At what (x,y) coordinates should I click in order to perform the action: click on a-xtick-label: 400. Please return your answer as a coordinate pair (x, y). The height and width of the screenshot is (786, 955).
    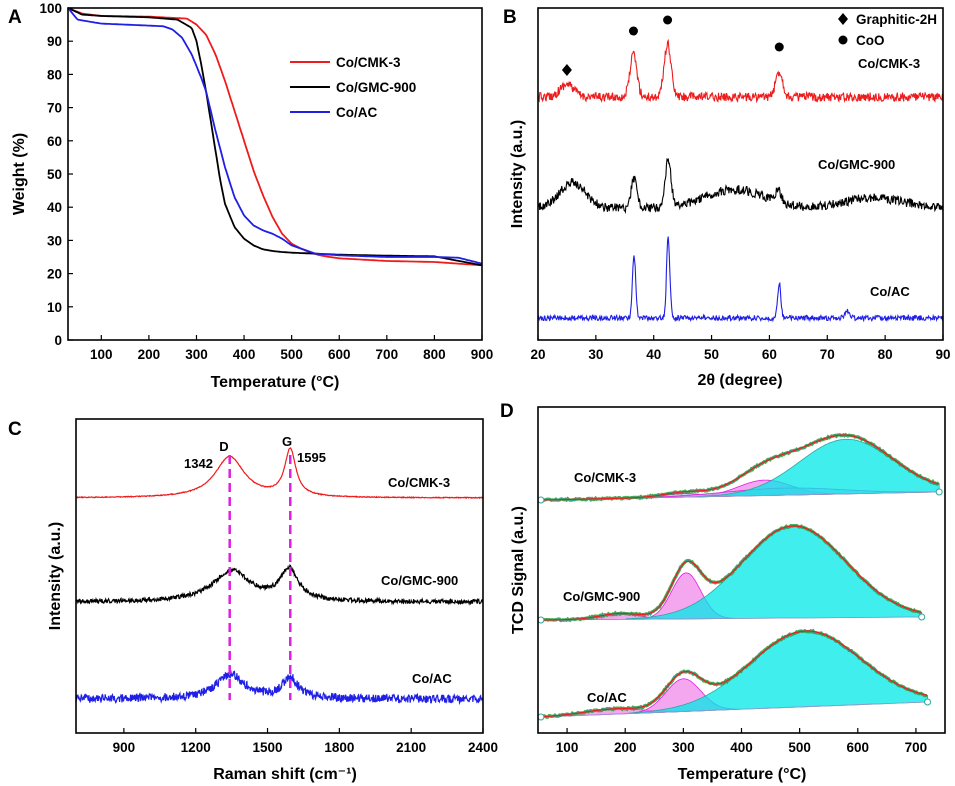
    Looking at the image, I should click on (244, 354).